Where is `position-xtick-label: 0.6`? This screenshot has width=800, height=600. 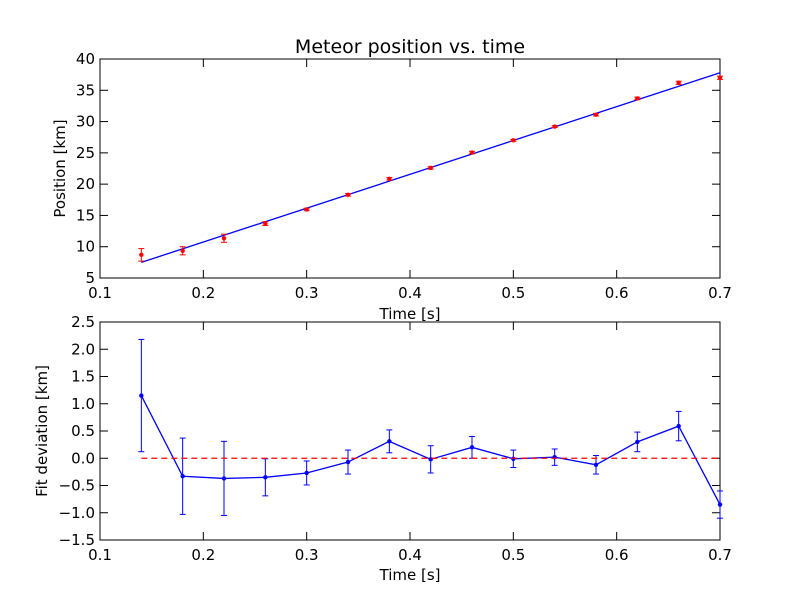
position-xtick-label: 0.6 is located at coordinates (617, 293).